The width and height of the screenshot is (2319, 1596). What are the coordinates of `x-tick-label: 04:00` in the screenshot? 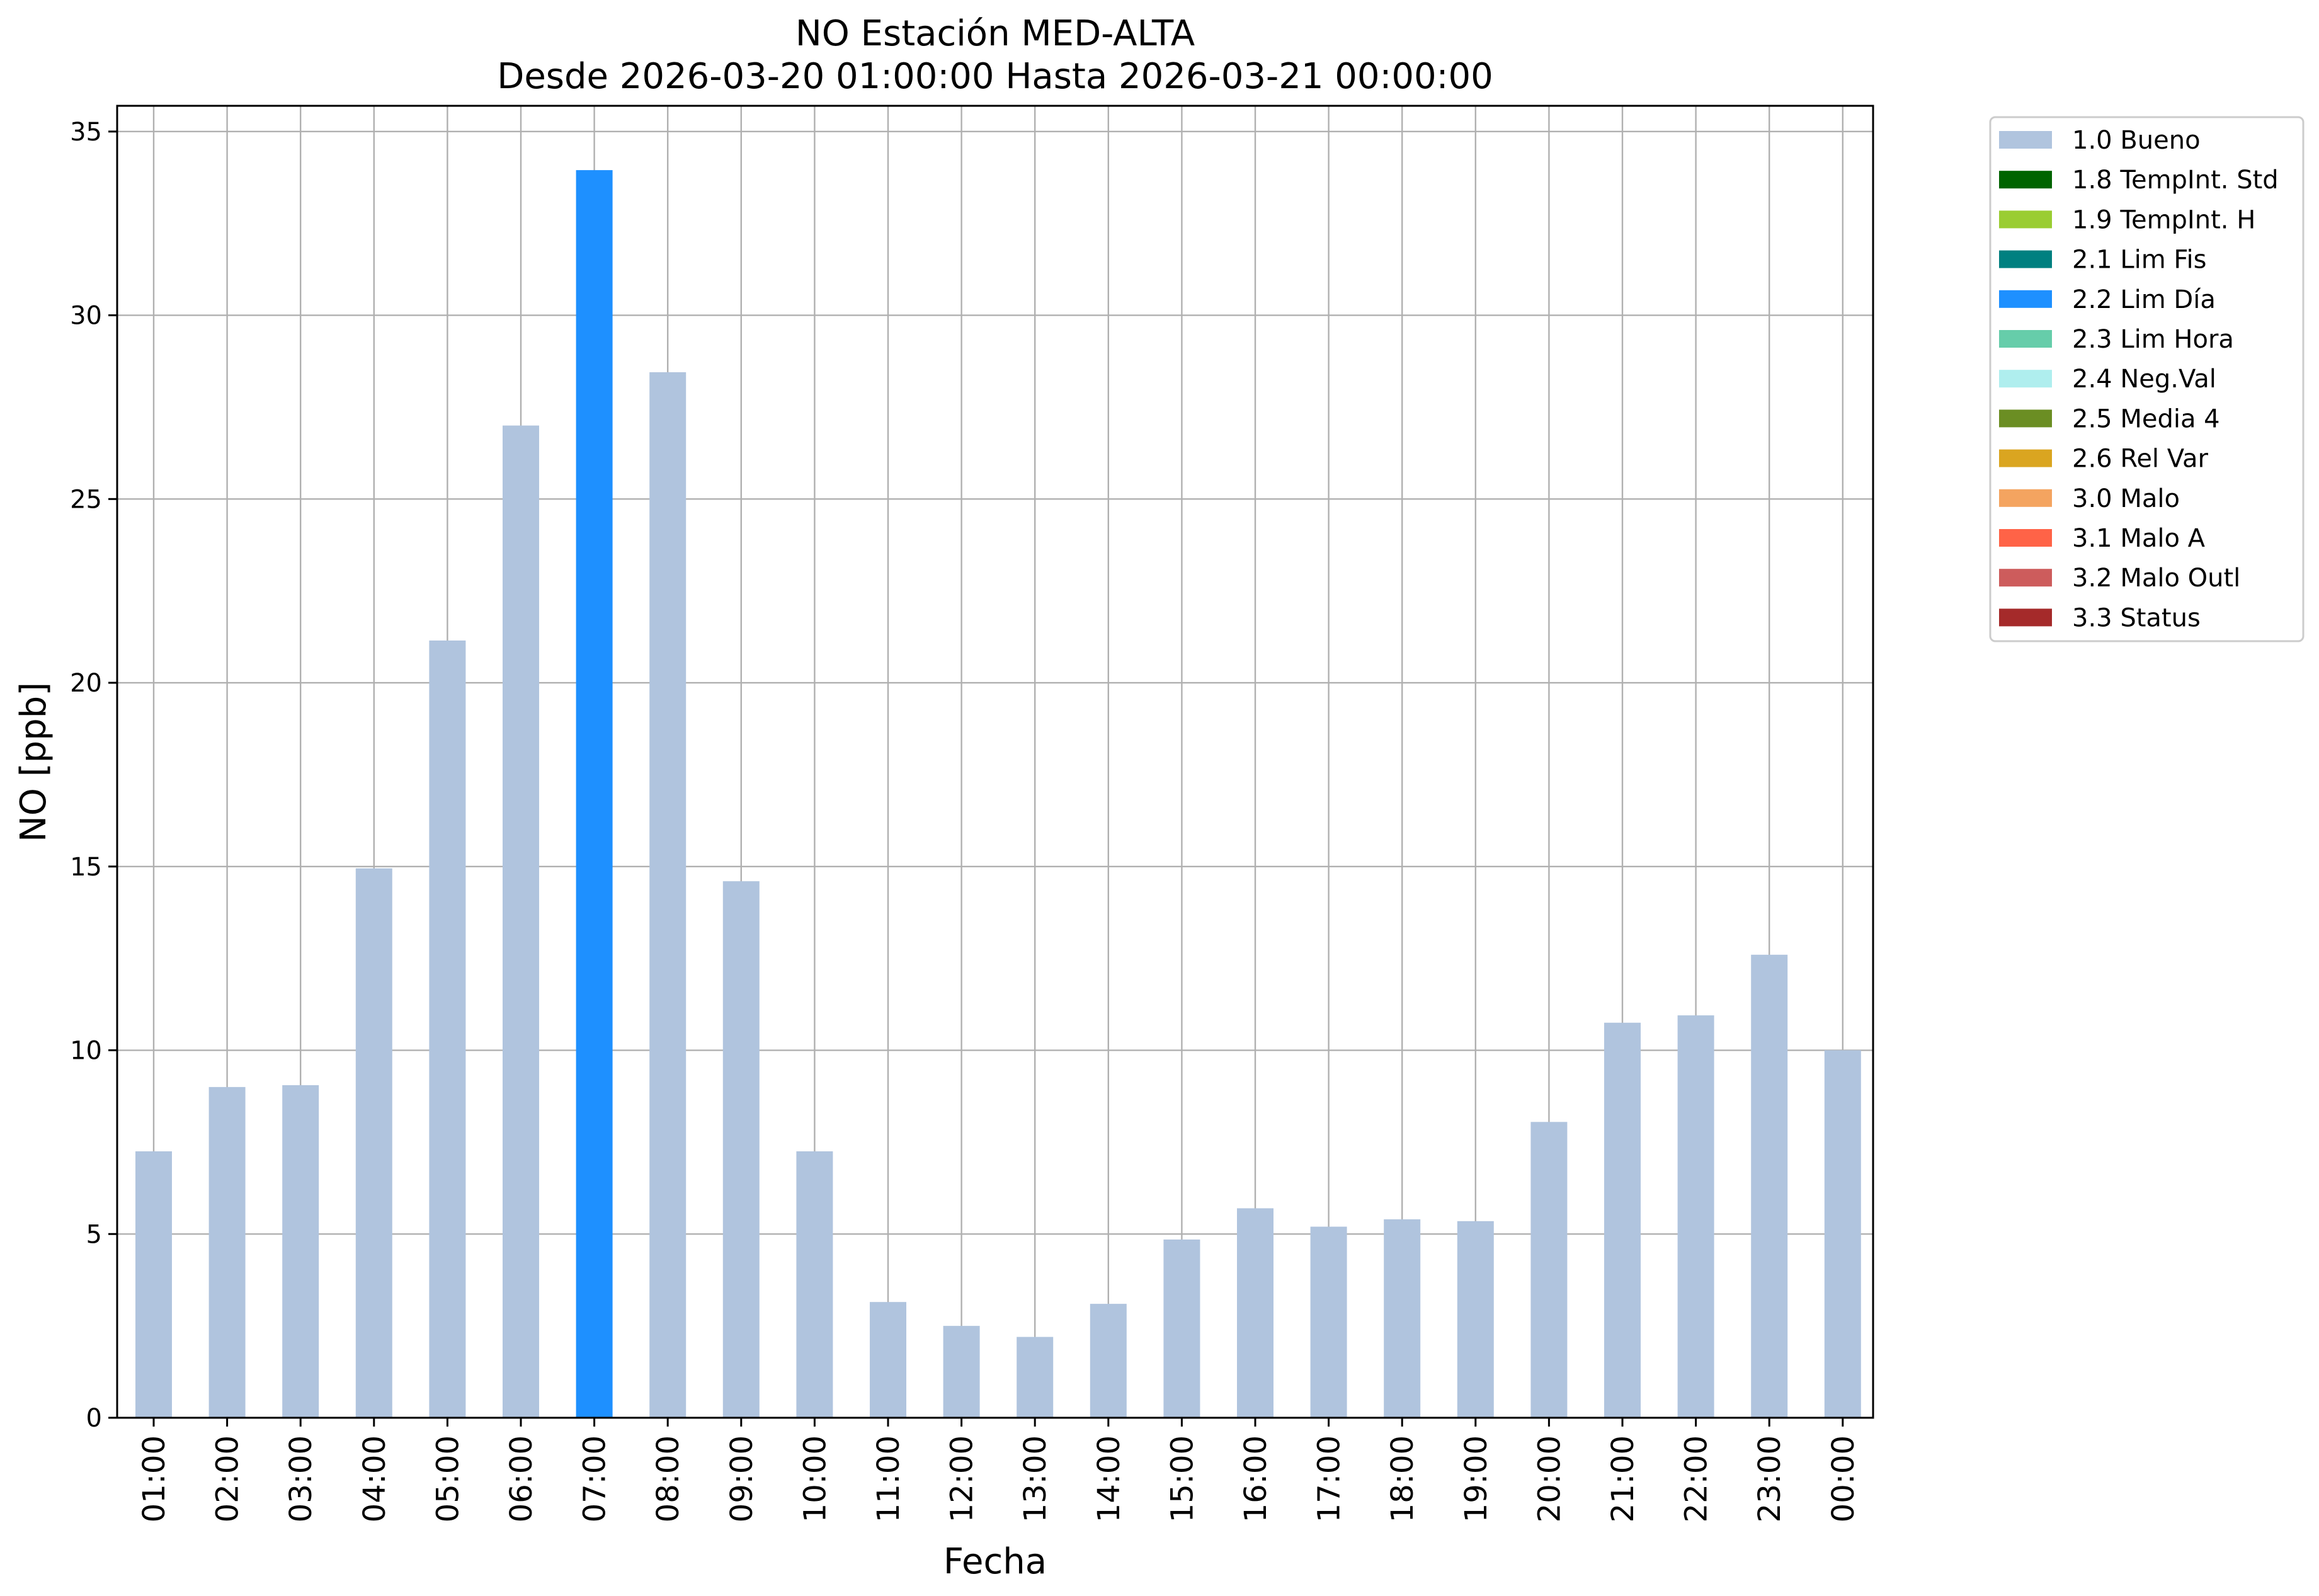 It's located at (374, 1478).